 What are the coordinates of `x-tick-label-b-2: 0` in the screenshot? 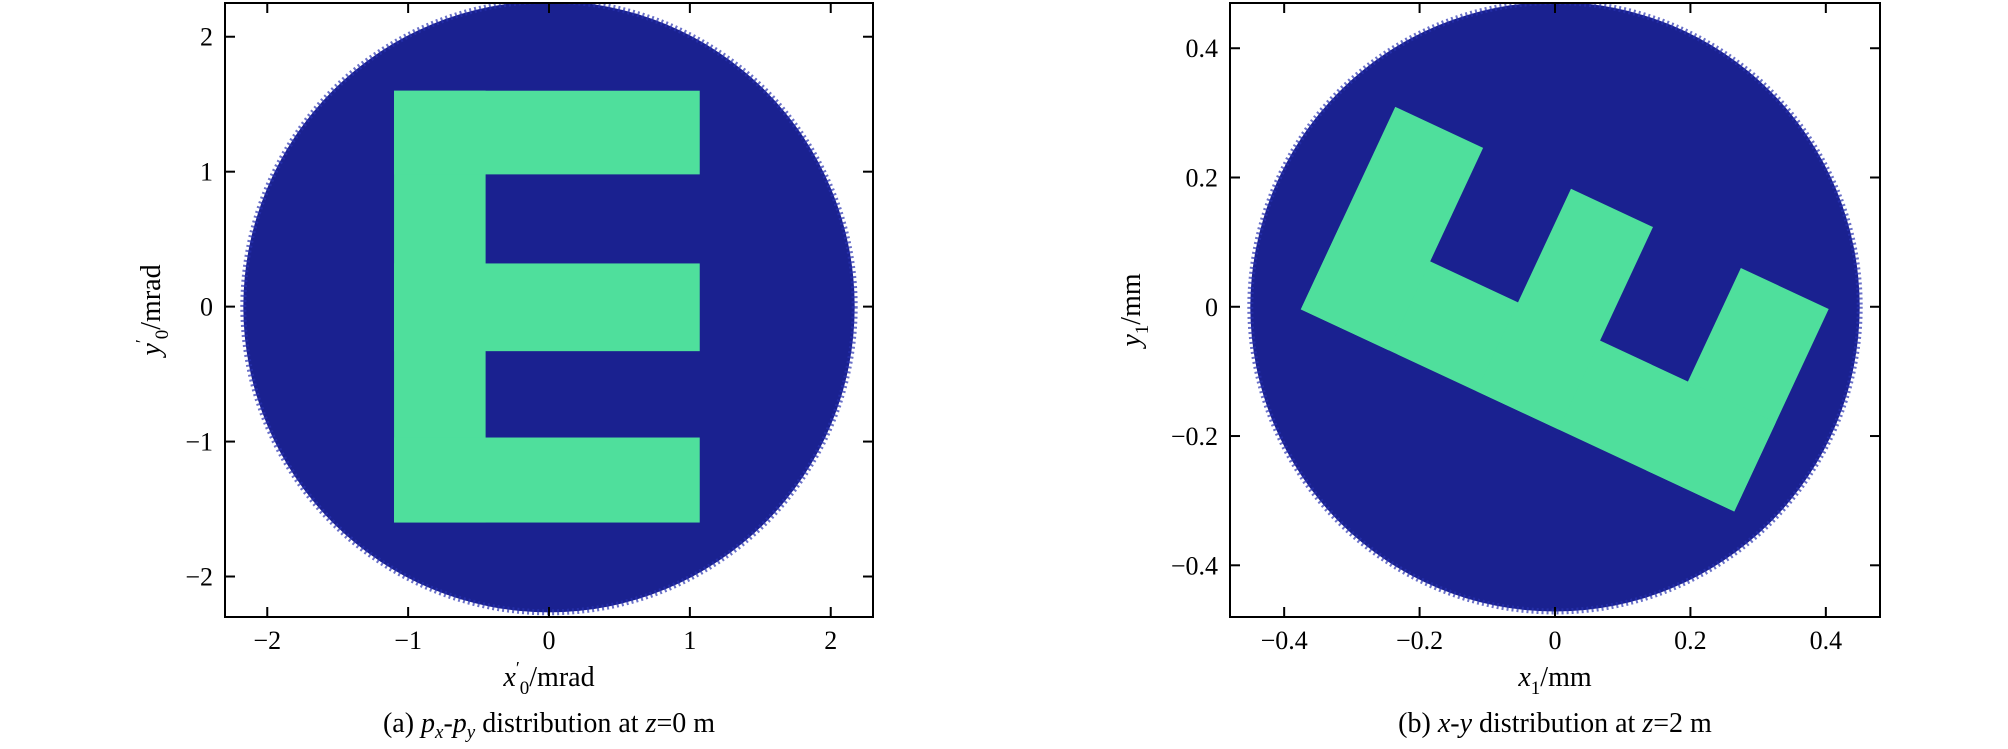 It's located at (1555, 640).